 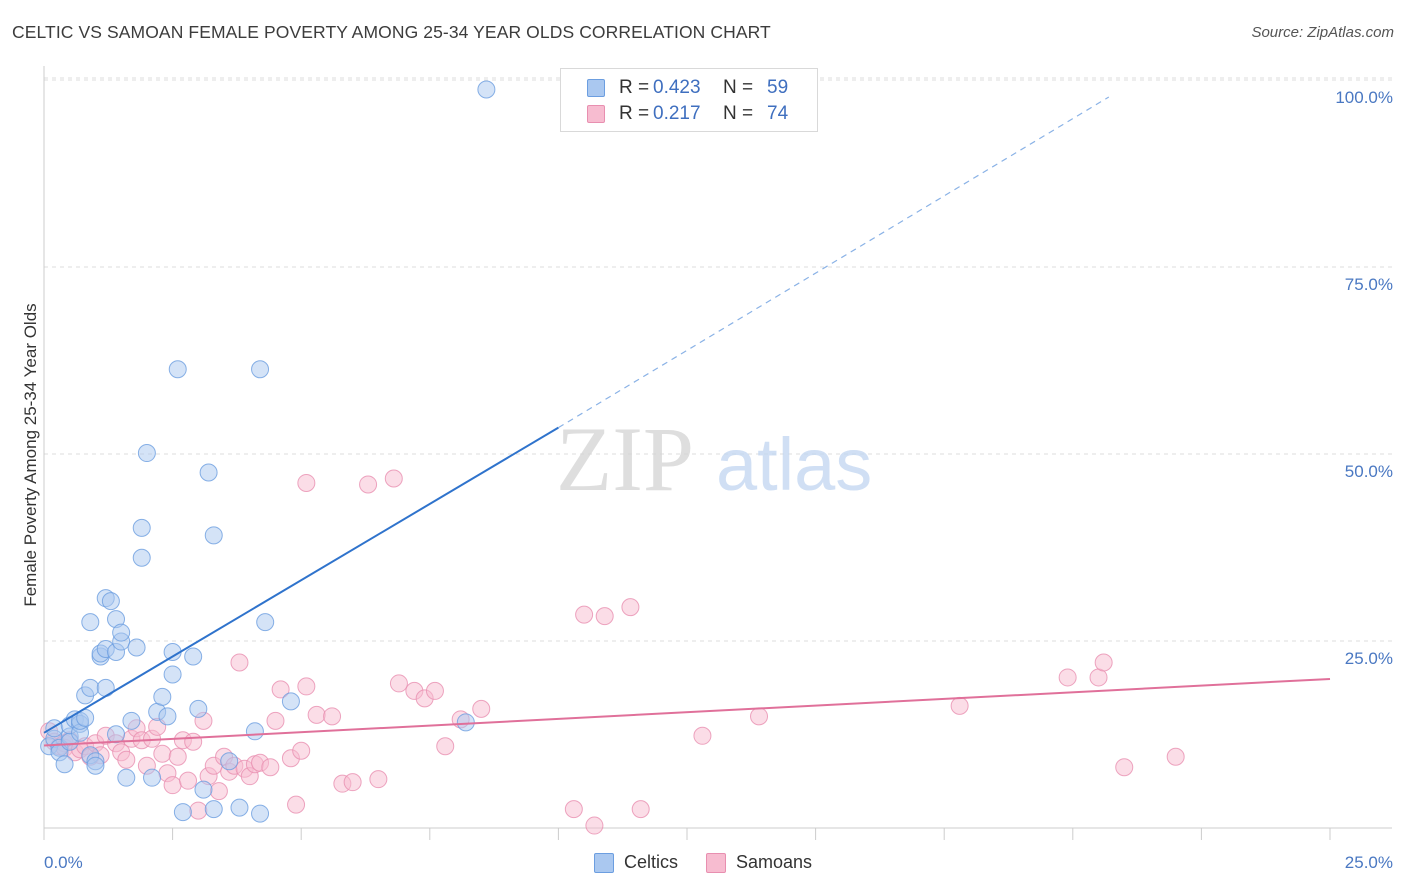 What do you see at coordinates (687, 712) in the screenshot?
I see `samoans-trendline` at bounding box center [687, 712].